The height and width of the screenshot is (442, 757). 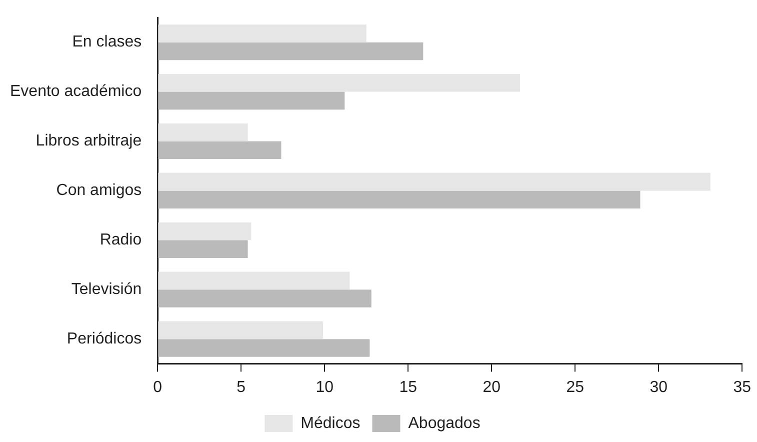 I want to click on x-tick-label: 20, so click(x=491, y=387).